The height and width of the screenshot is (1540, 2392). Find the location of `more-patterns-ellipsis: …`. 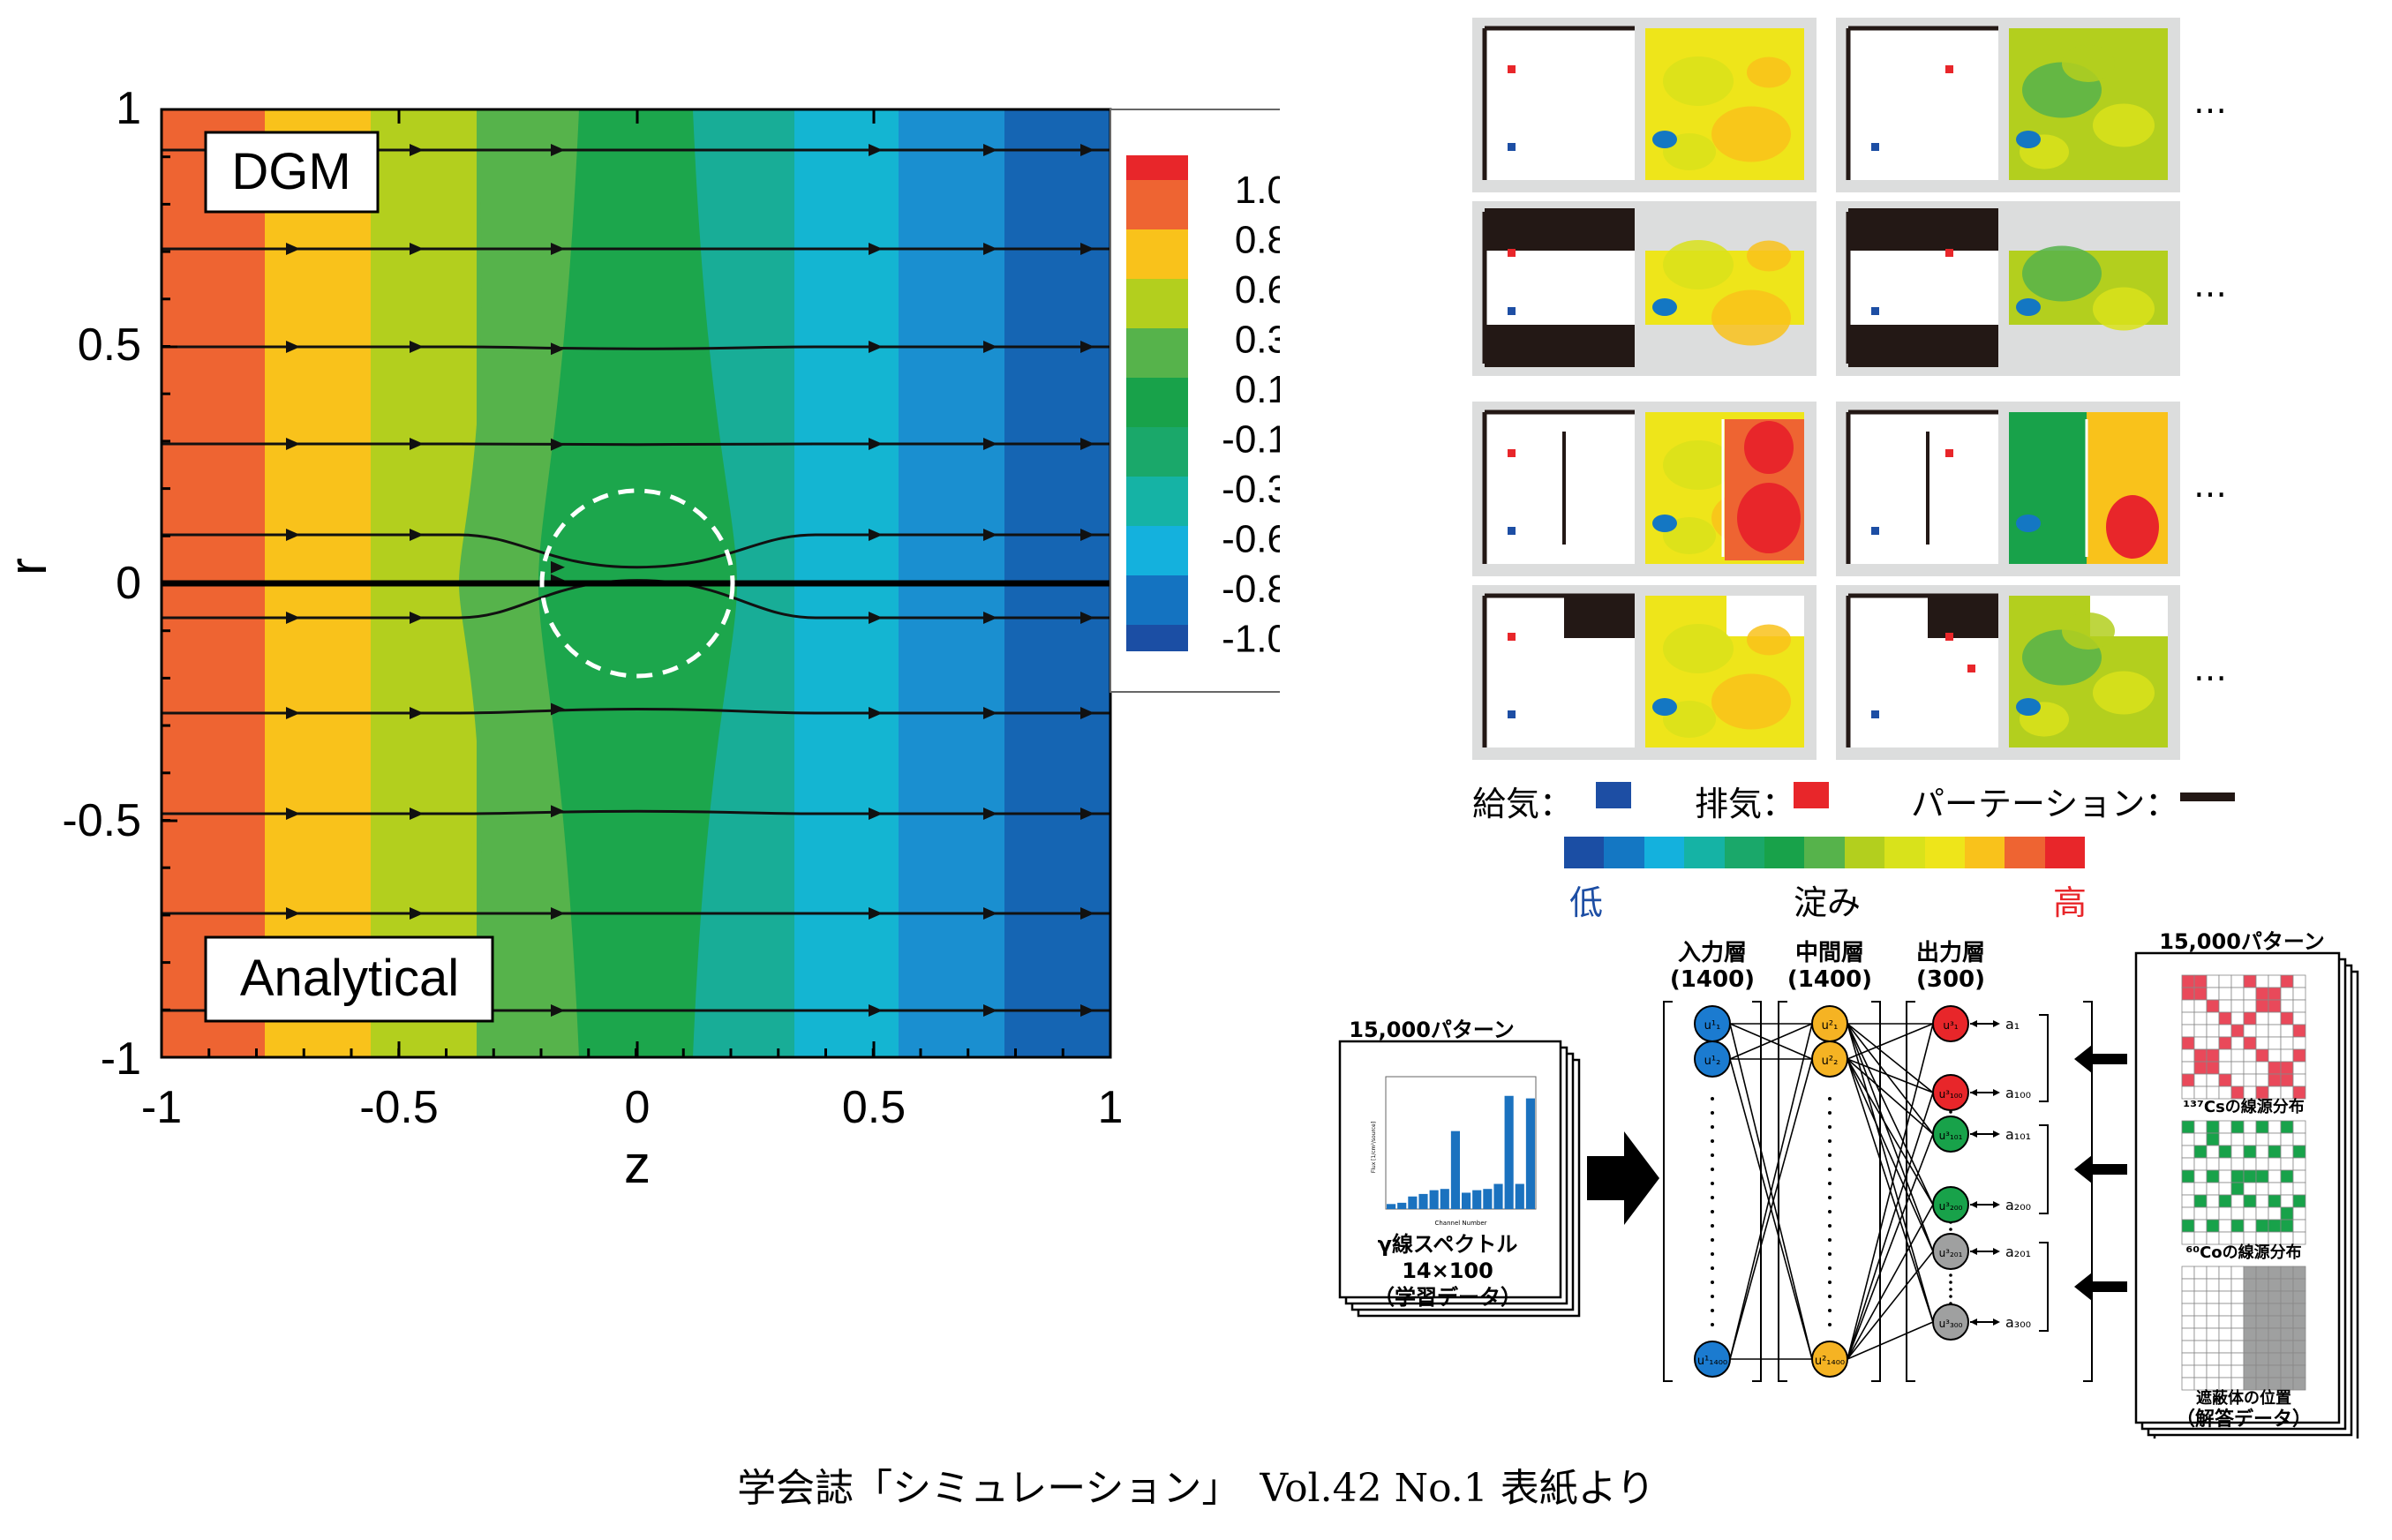

more-patterns-ellipsis: … is located at coordinates (2210, 285).